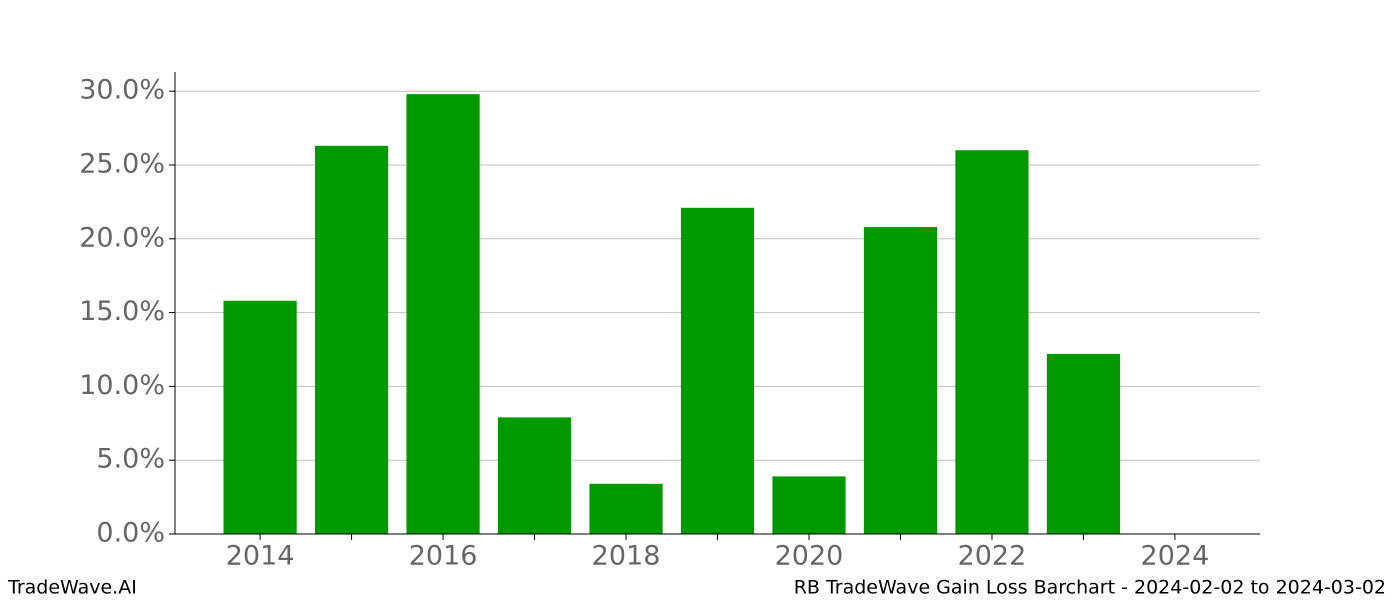 This screenshot has height=600, width=1400. I want to click on y-tick-label: 30.0%, so click(122, 90).